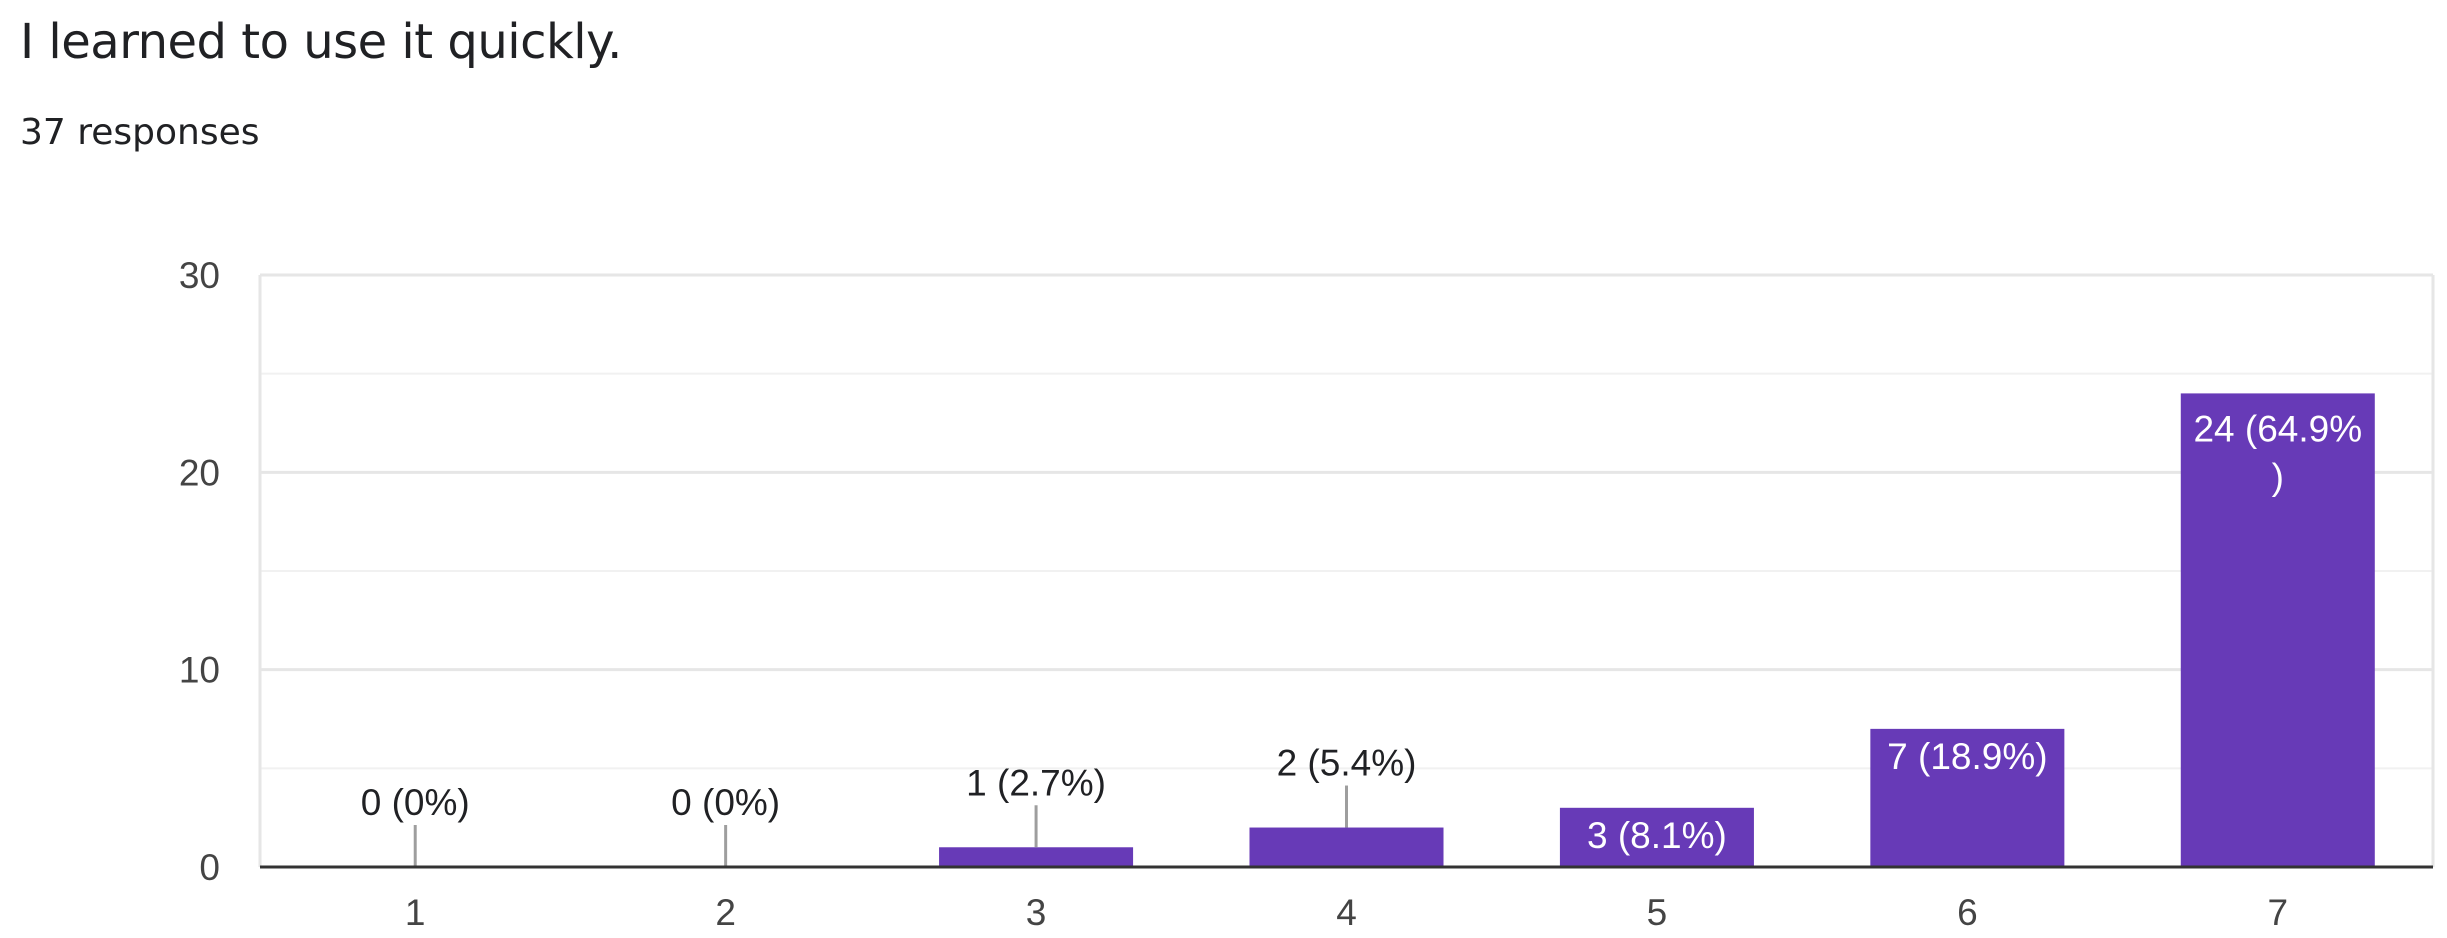 The height and width of the screenshot is (938, 2447). What do you see at coordinates (321, 42) in the screenshot?
I see `question-title: I learned to use it quickly.` at bounding box center [321, 42].